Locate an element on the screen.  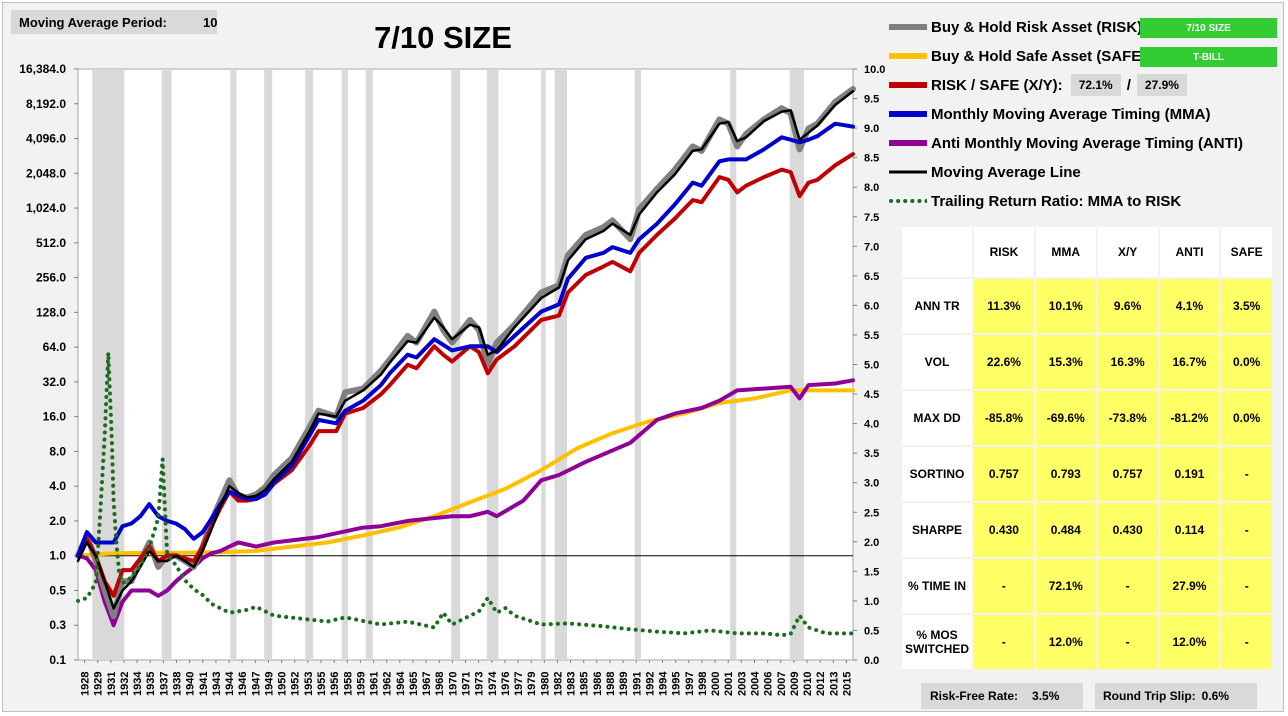
legend-safe: Buy & Hold Safe Asset (SAFE): is located at coordinates (1020, 56).